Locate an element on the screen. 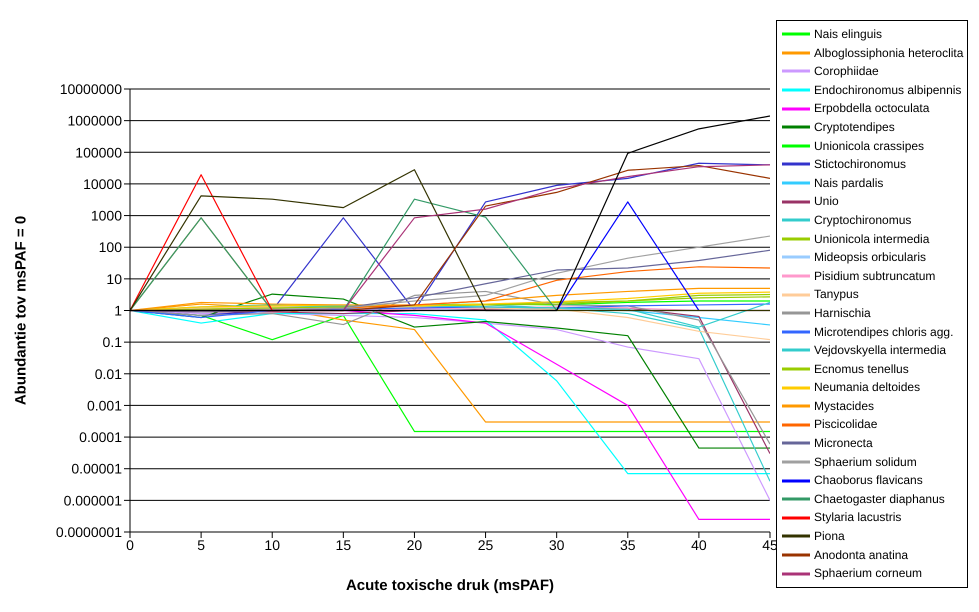 This screenshot has height=612, width=979. legend-label: Anodonta anatina is located at coordinates (861, 555).